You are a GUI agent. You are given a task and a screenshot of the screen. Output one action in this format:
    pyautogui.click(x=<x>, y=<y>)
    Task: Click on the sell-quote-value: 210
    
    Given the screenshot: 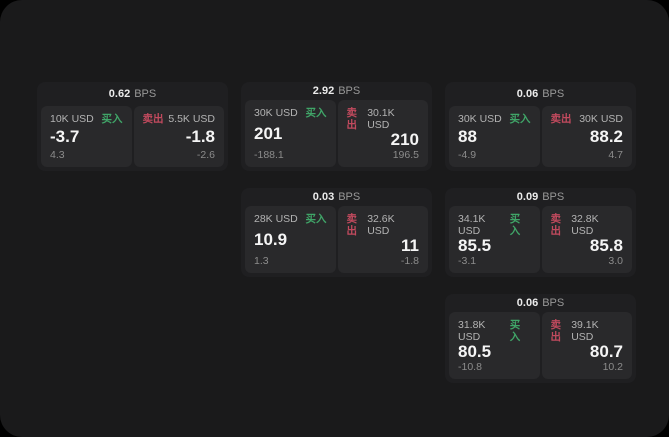 What is the action you would take?
    pyautogui.click(x=404, y=139)
    